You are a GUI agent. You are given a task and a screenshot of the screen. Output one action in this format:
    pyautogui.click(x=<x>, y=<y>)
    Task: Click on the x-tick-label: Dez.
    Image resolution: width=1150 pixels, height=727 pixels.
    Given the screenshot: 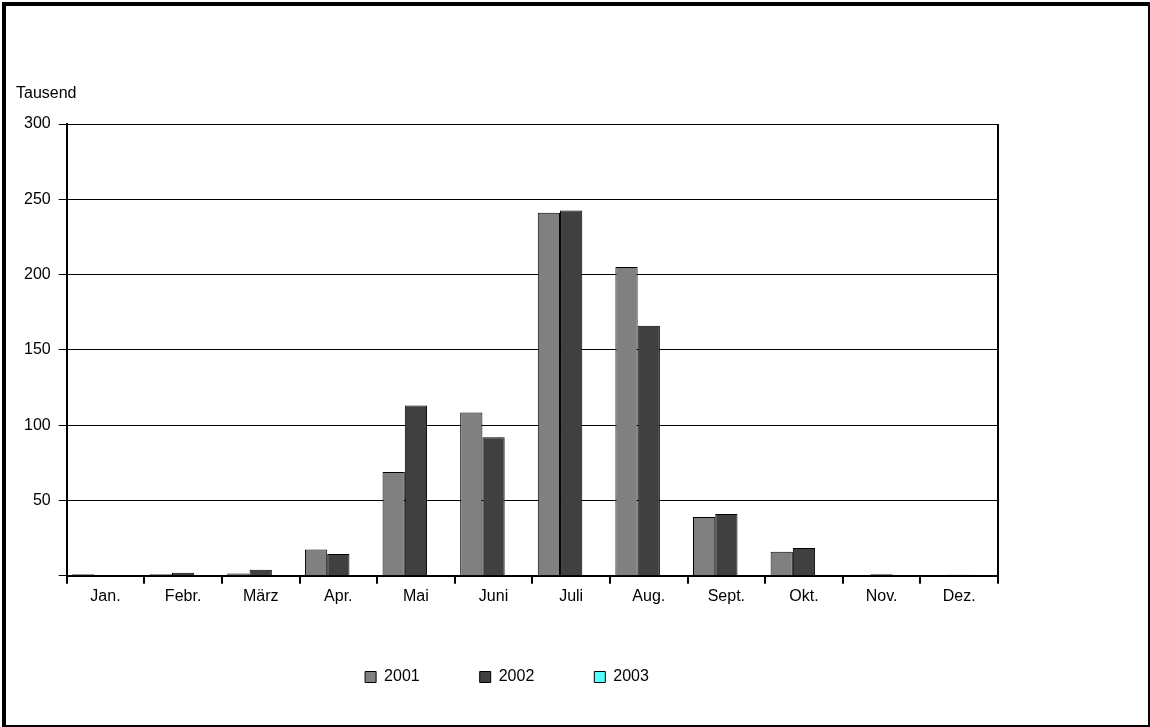 What is the action you would take?
    pyautogui.click(x=959, y=595)
    